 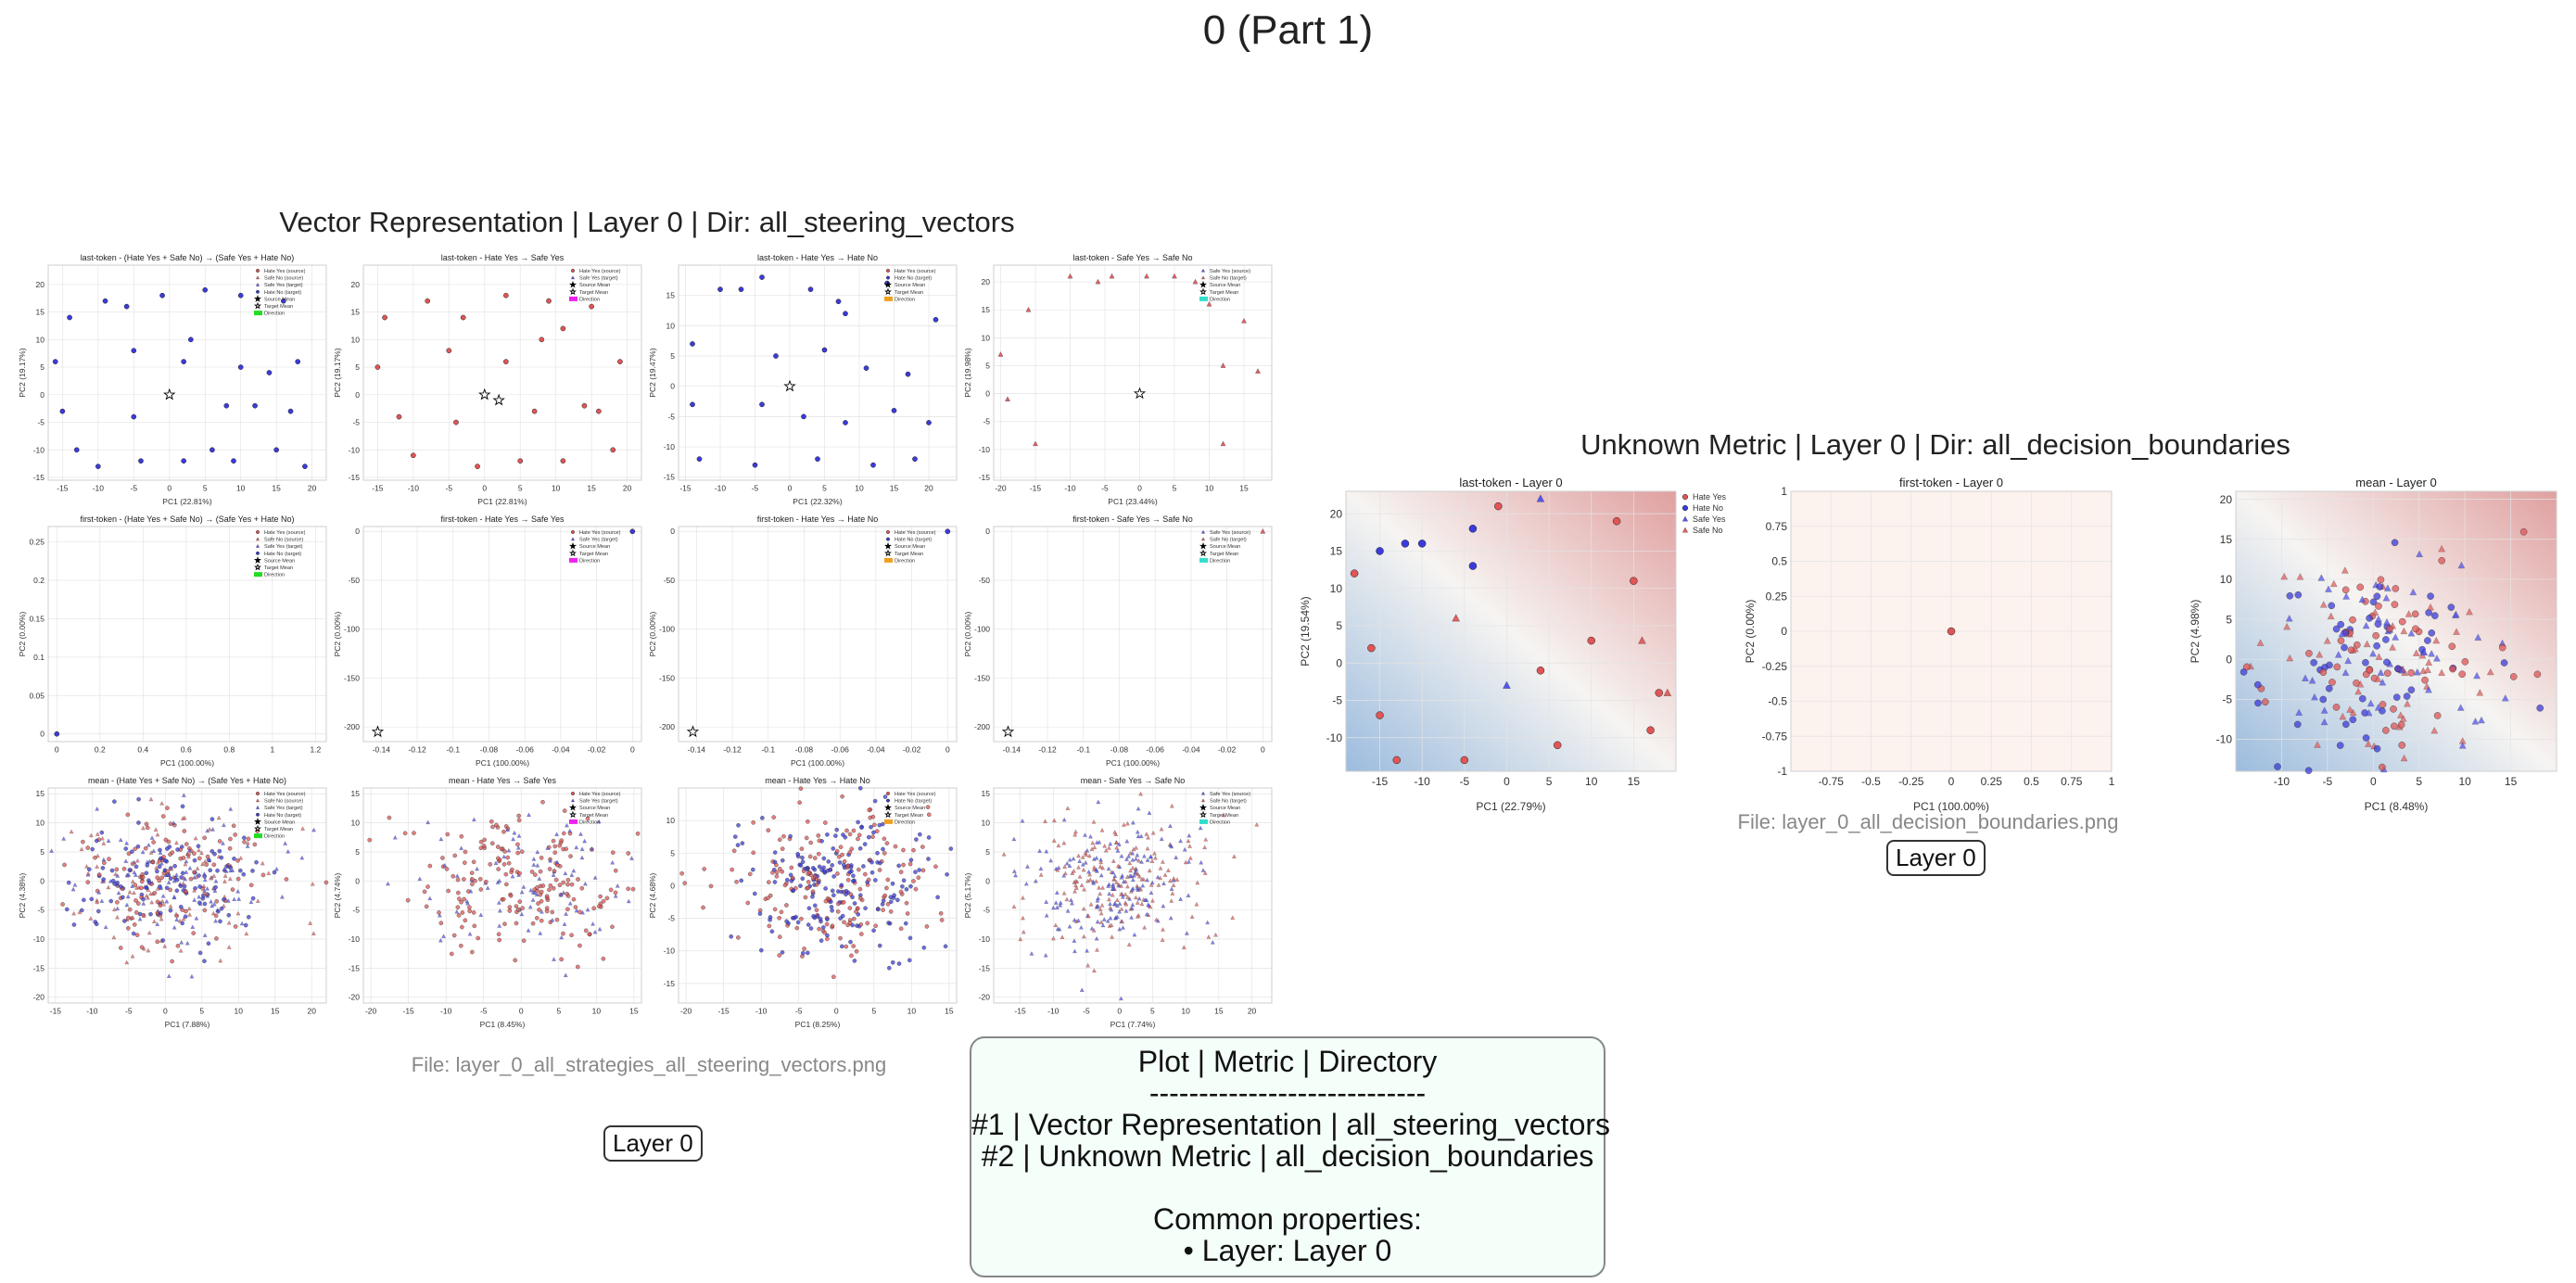 What do you see at coordinates (667, 677) in the screenshot?
I see `y-tick-label: -150` at bounding box center [667, 677].